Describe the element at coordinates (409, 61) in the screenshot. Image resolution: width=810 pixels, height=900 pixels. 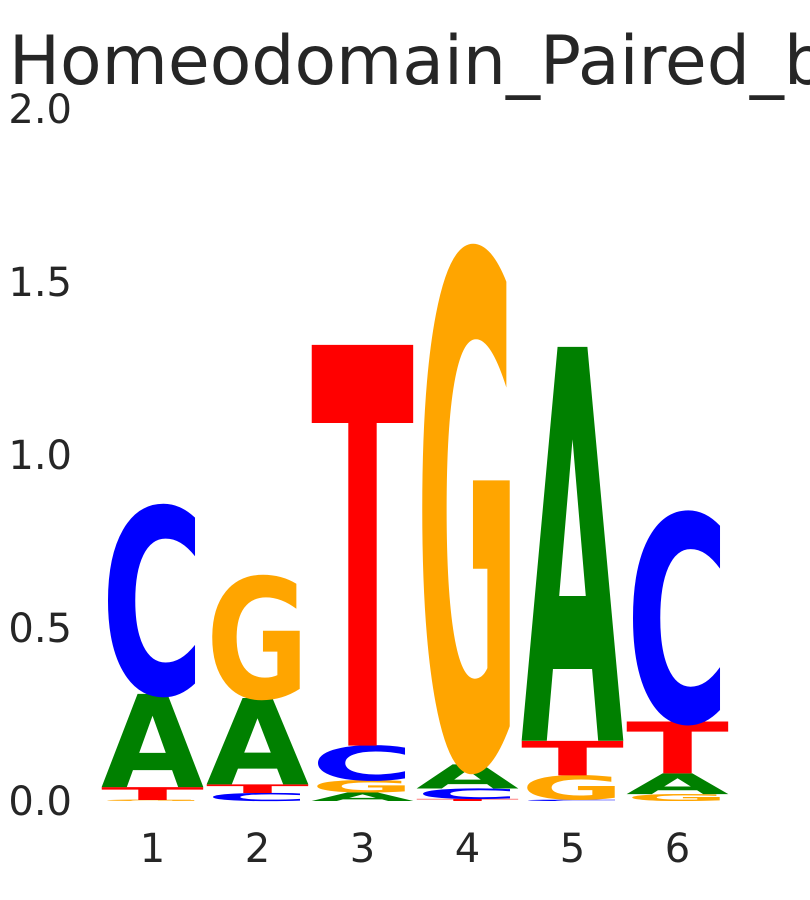
I see `chart-title: Homeodomain_Paired_b` at that location.